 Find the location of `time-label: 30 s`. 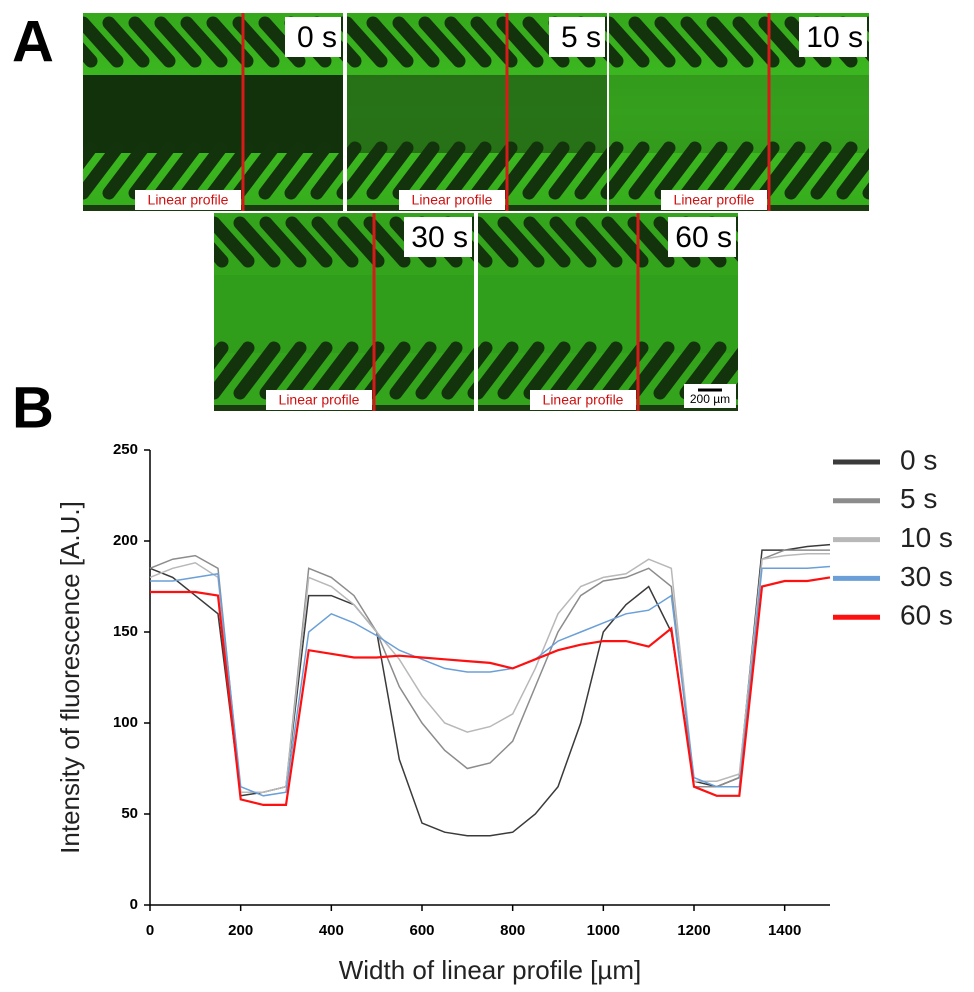

time-label: 30 s is located at coordinates (439, 237).